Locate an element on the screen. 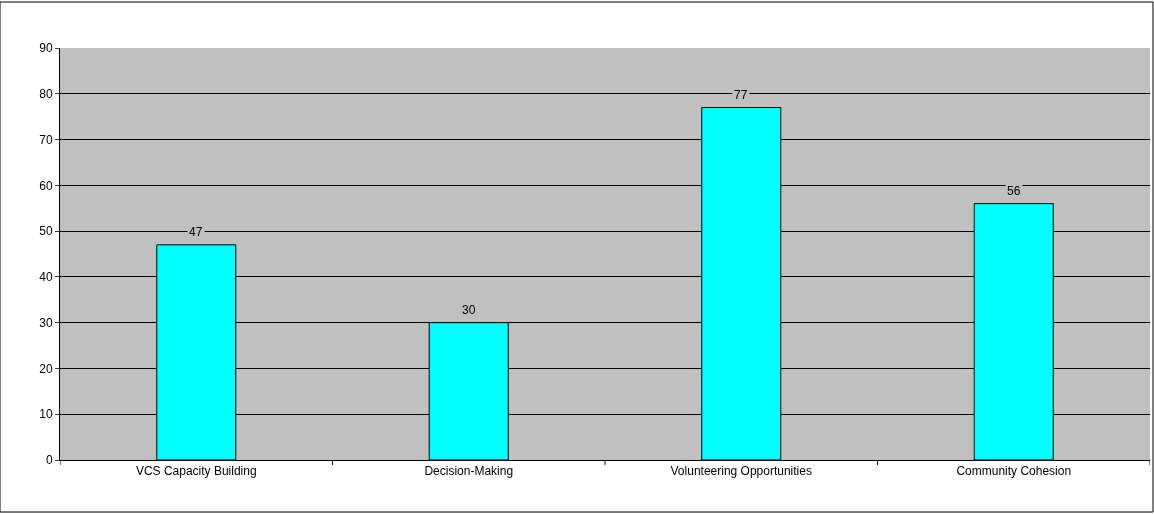 Image resolution: width=1154 pixels, height=514 pixels. x-tick-label: Volunteering Opportunities is located at coordinates (741, 471).